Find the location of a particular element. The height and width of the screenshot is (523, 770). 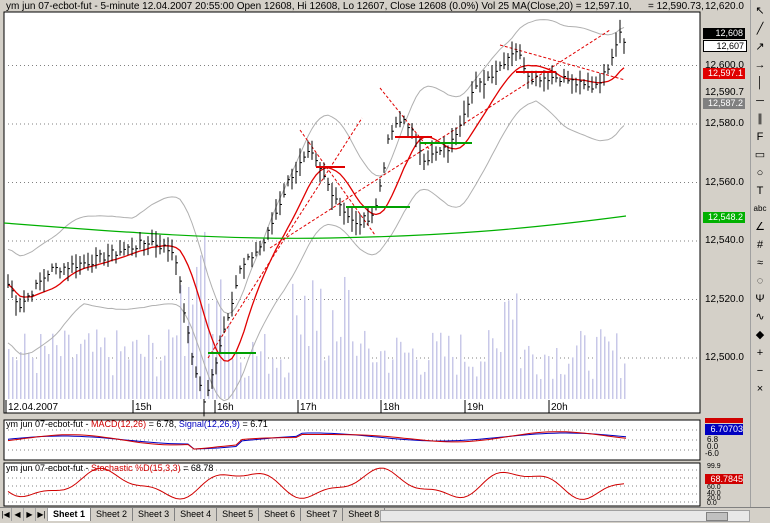

next-sheet-button: ▶ is located at coordinates (30, 514).